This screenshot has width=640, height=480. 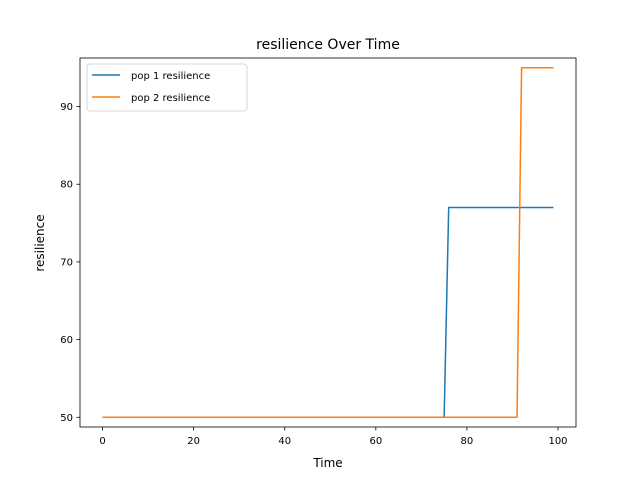 I want to click on y-tick-label: 70, so click(x=66, y=262).